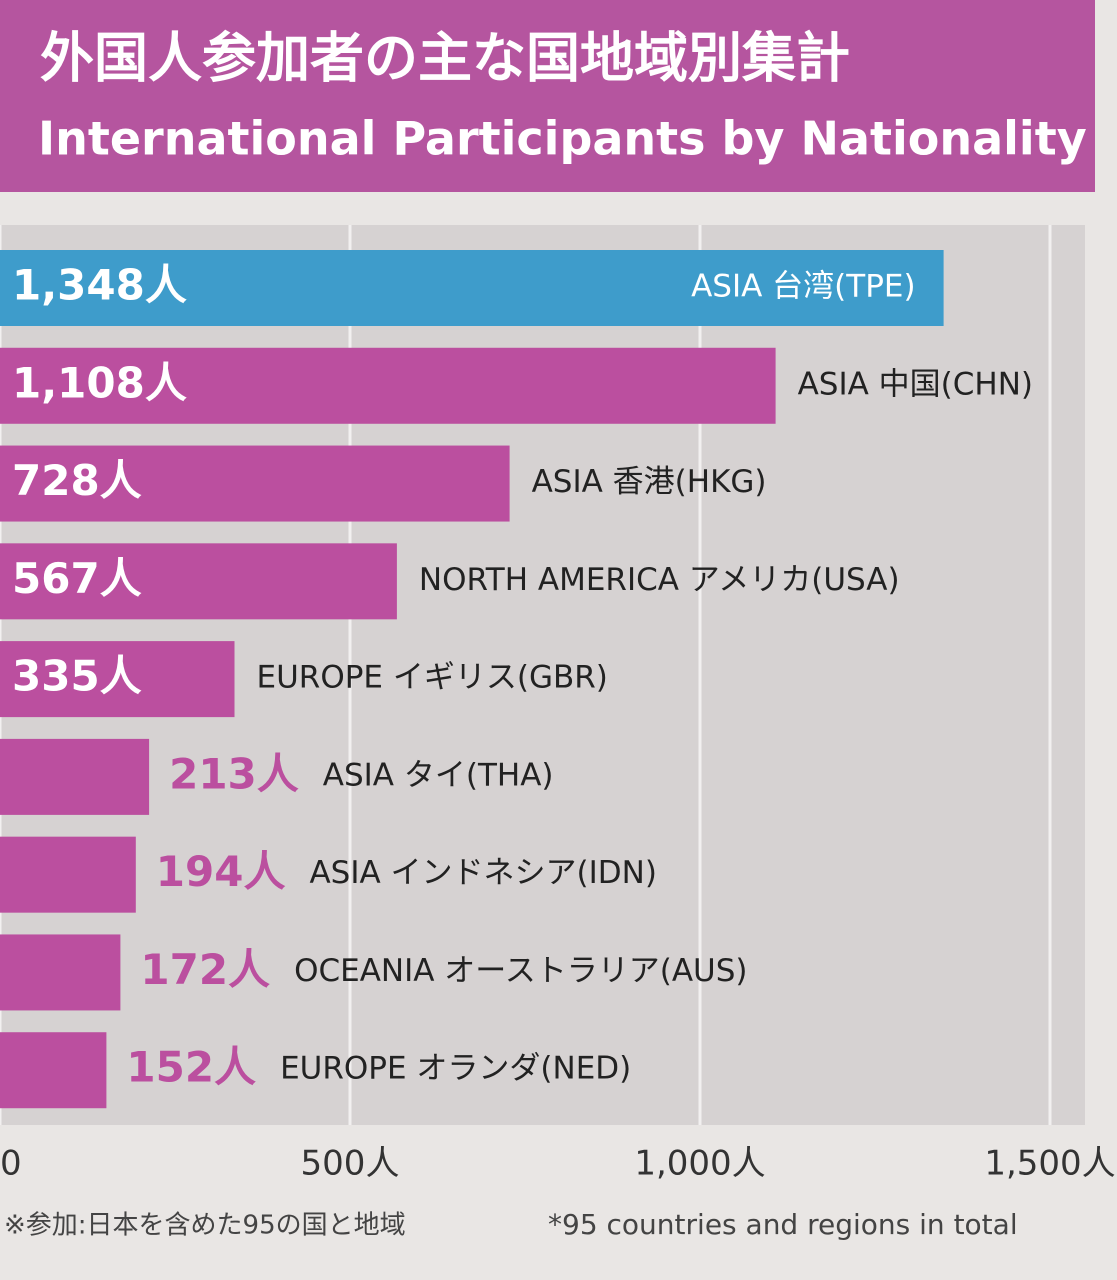 The width and height of the screenshot is (1117, 1280). I want to click on value-label: 172人, so click(205, 969).